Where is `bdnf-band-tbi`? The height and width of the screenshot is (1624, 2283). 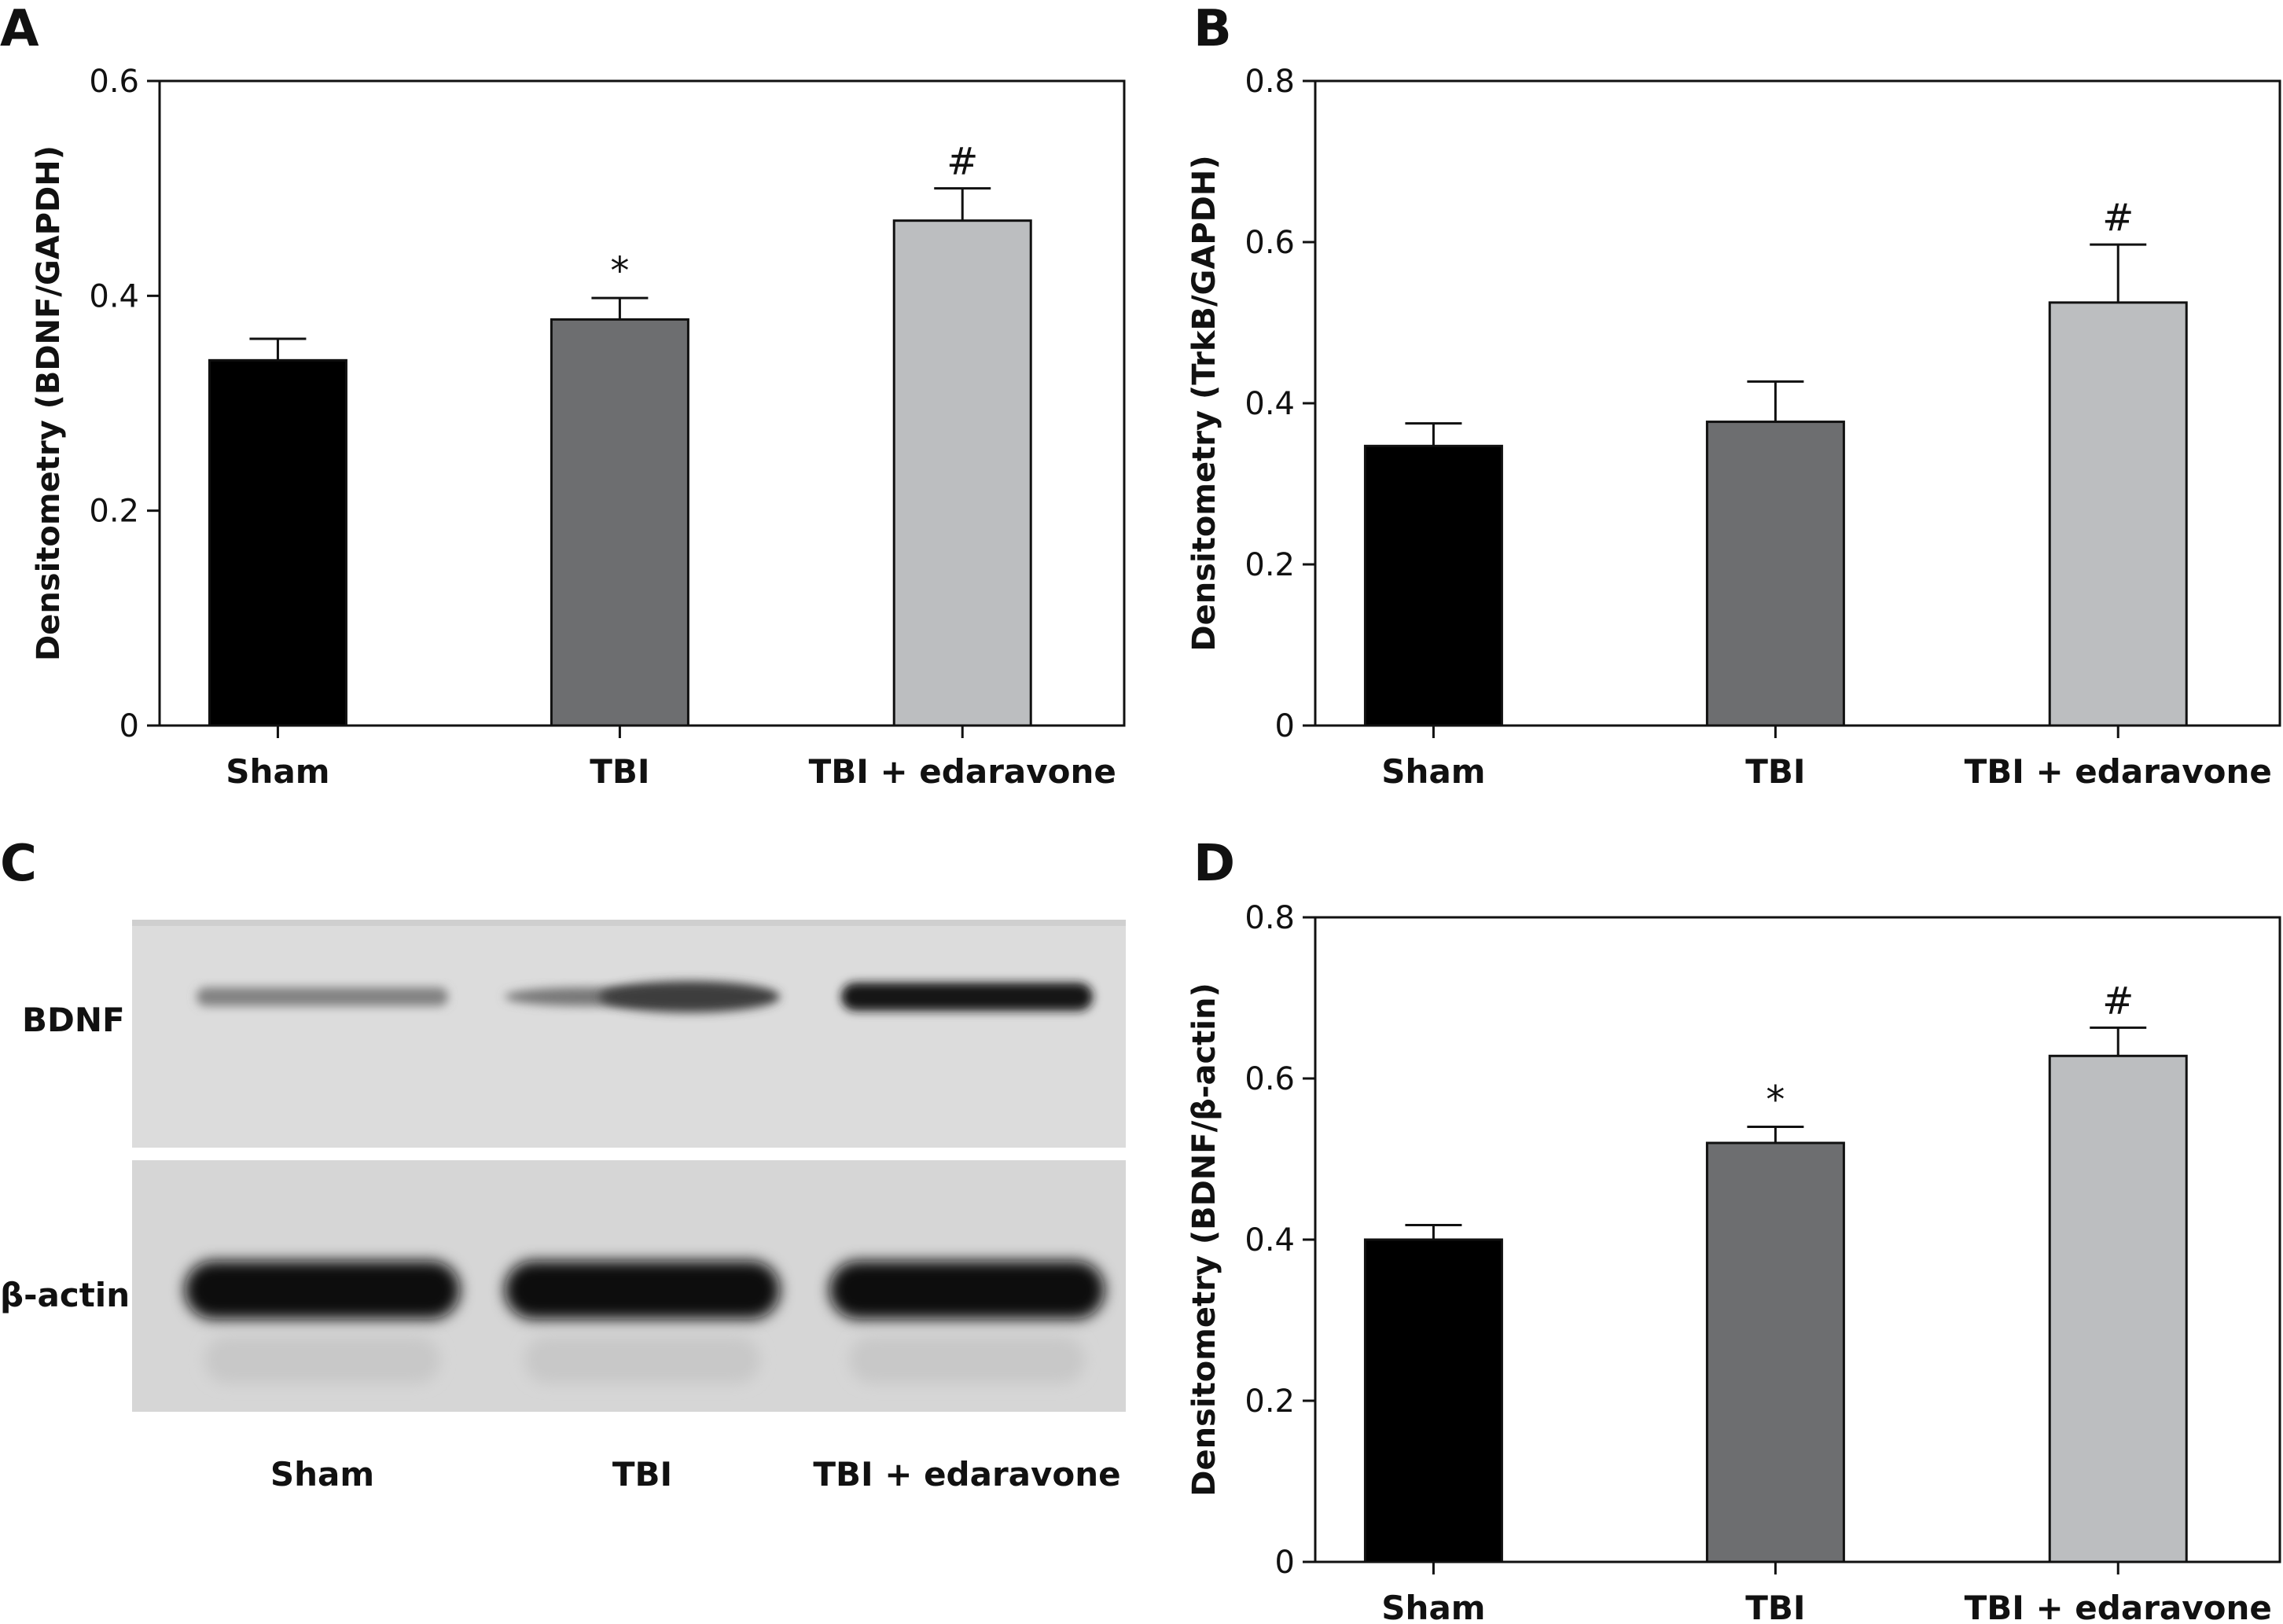 bdnf-band-tbi is located at coordinates (689, 996).